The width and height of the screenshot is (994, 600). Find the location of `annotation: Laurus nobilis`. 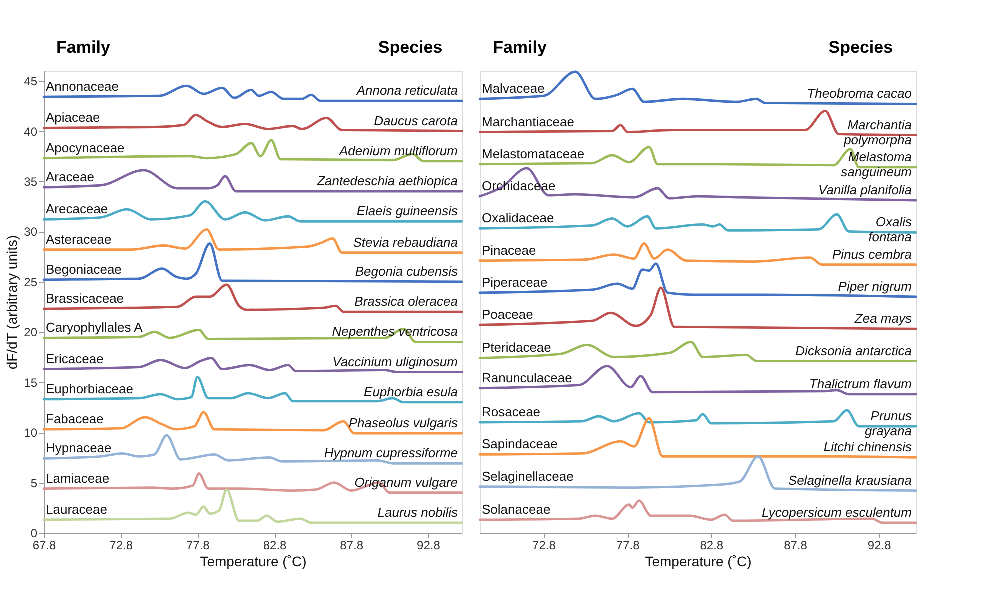

annotation: Laurus nobilis is located at coordinates (418, 512).